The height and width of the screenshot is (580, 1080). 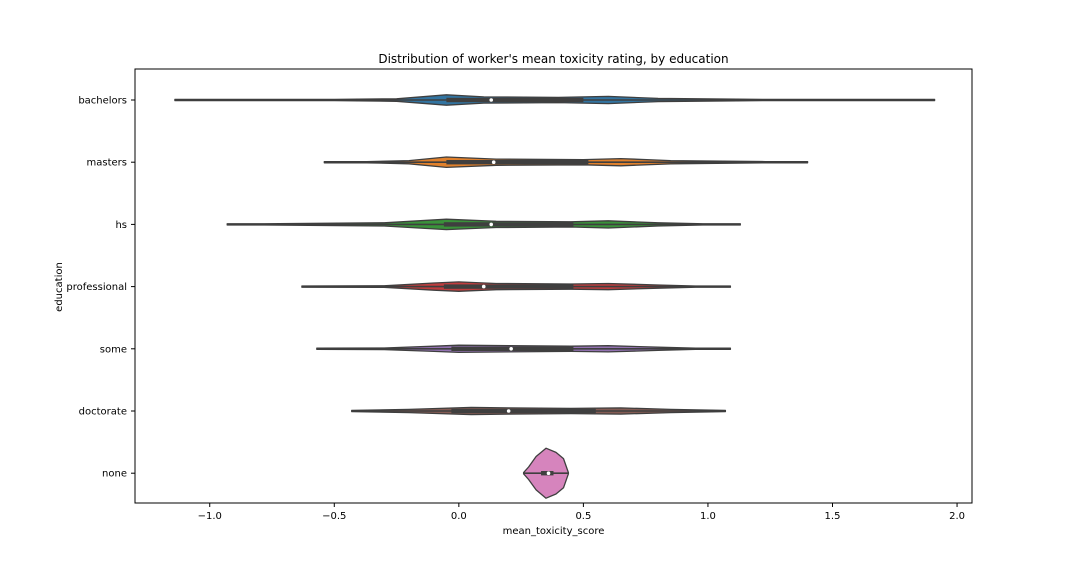 I want to click on x-axis-label: mean_toxicity_score, so click(x=554, y=531).